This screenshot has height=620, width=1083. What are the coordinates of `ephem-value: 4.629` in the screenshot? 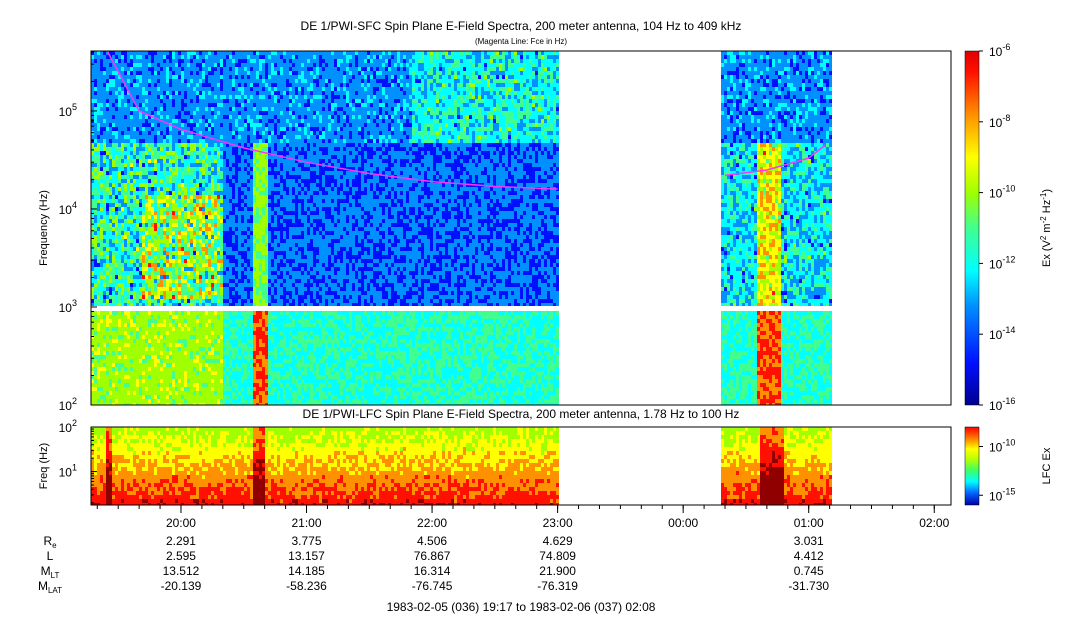 It's located at (558, 541).